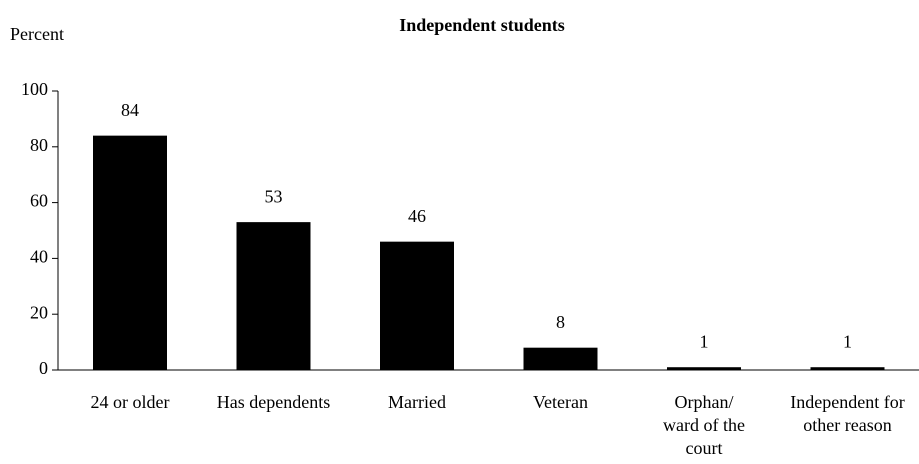 Image resolution: width=919 pixels, height=464 pixels. What do you see at coordinates (274, 196) in the screenshot?
I see `data-label: 53` at bounding box center [274, 196].